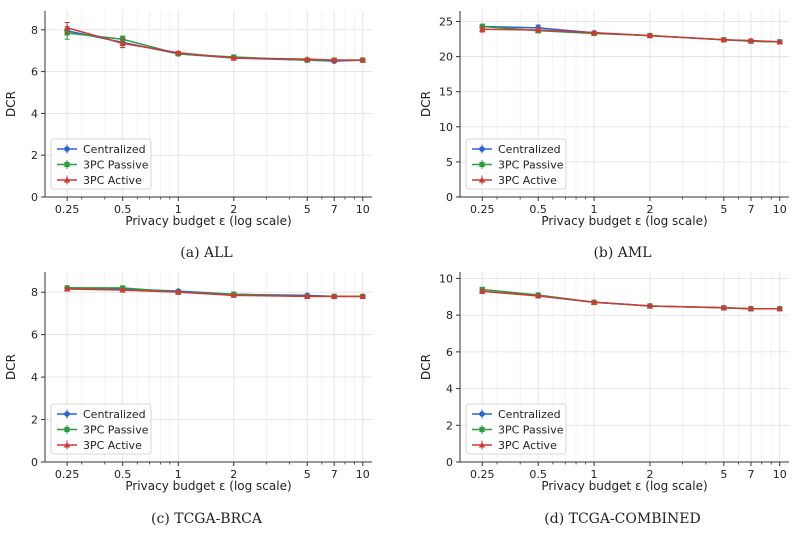 The width and height of the screenshot is (793, 534). Describe the element at coordinates (446, 22) in the screenshot. I see `y-tick-label: 25` at that location.